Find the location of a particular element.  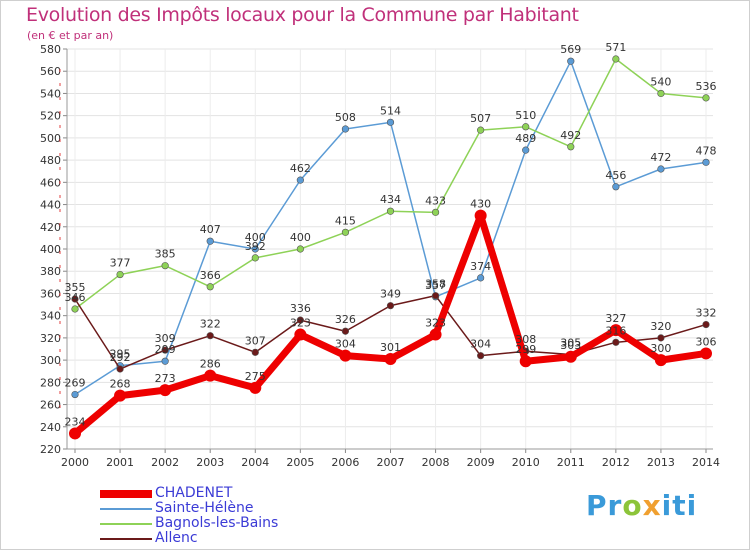

data-label: 478 is located at coordinates (706, 150).